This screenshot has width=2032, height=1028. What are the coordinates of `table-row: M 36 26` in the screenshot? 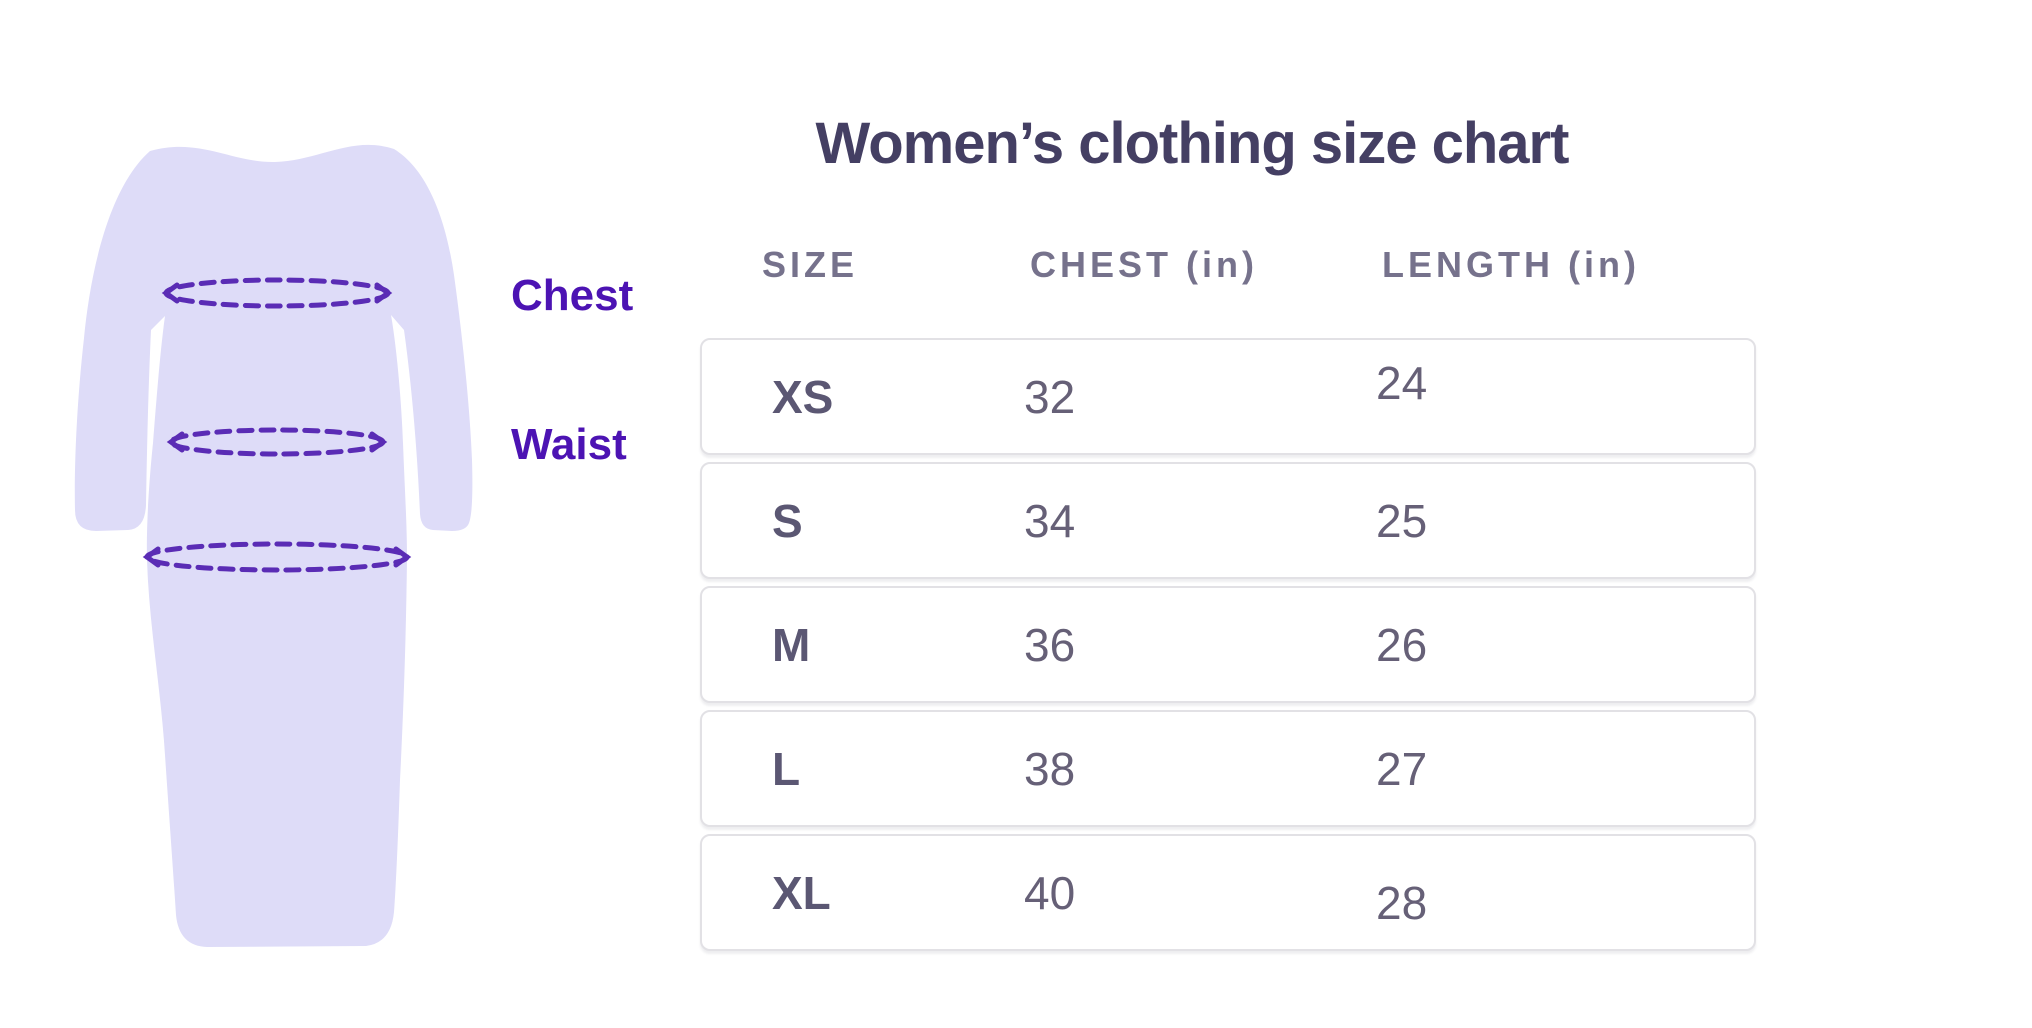 It's located at (1228, 644).